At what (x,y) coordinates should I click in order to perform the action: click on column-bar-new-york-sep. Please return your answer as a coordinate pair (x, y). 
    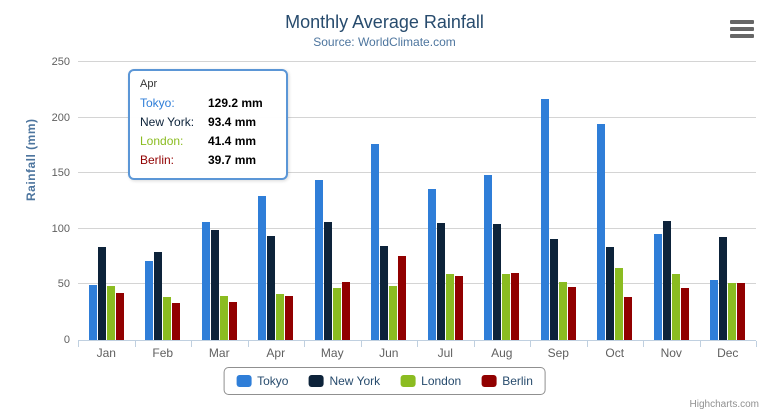
    Looking at the image, I should click on (553, 289).